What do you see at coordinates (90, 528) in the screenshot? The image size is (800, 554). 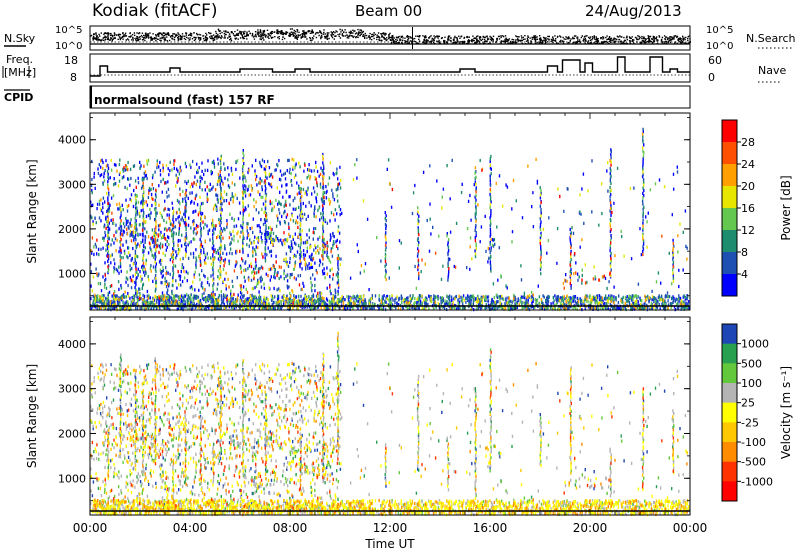 I see `xtick-0: 00:00` at bounding box center [90, 528].